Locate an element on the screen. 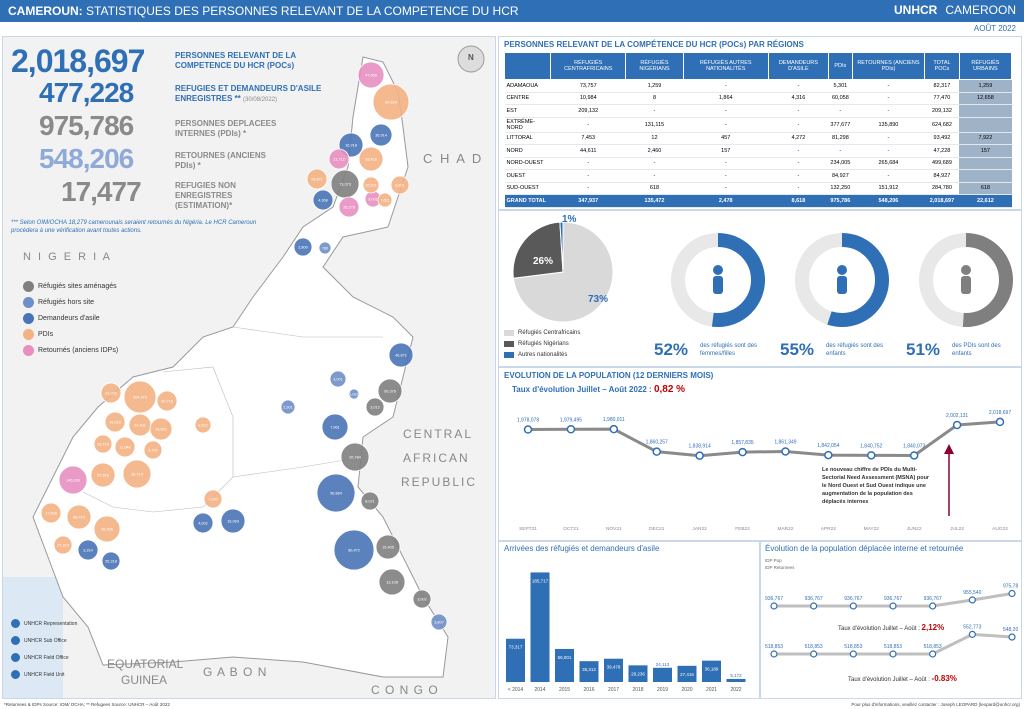  map-bubble-label: 1,021 is located at coordinates (354, 395).